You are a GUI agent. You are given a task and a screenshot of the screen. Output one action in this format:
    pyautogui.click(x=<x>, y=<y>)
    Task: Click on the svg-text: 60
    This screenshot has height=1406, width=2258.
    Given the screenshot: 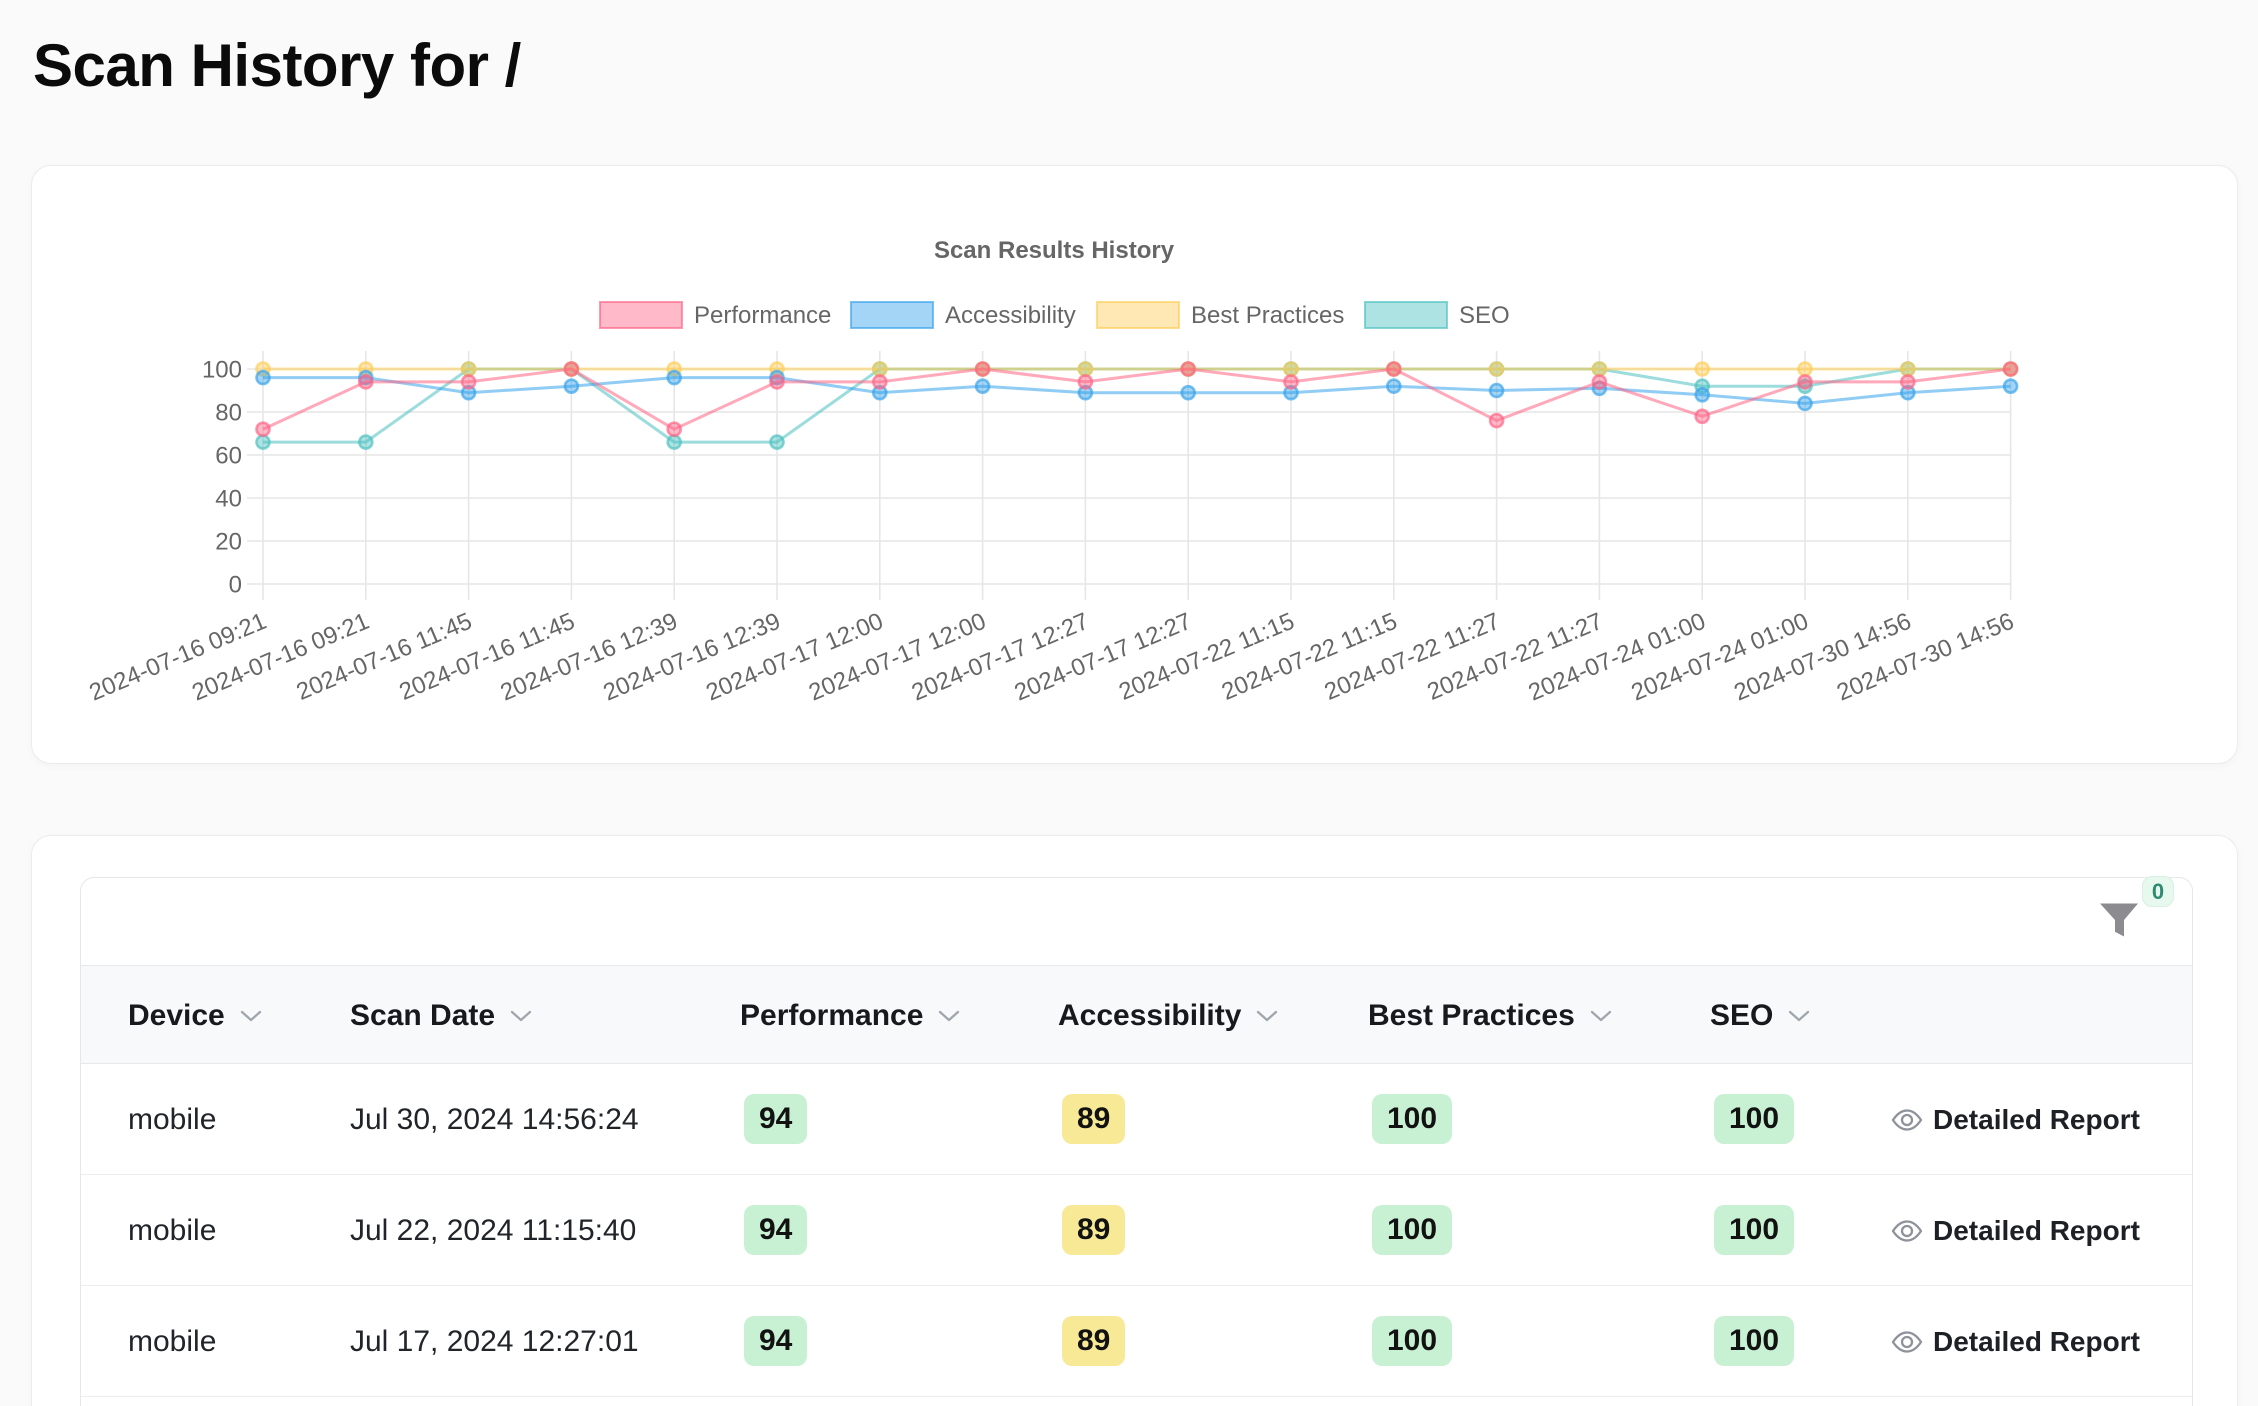 What is the action you would take?
    pyautogui.click(x=228, y=456)
    